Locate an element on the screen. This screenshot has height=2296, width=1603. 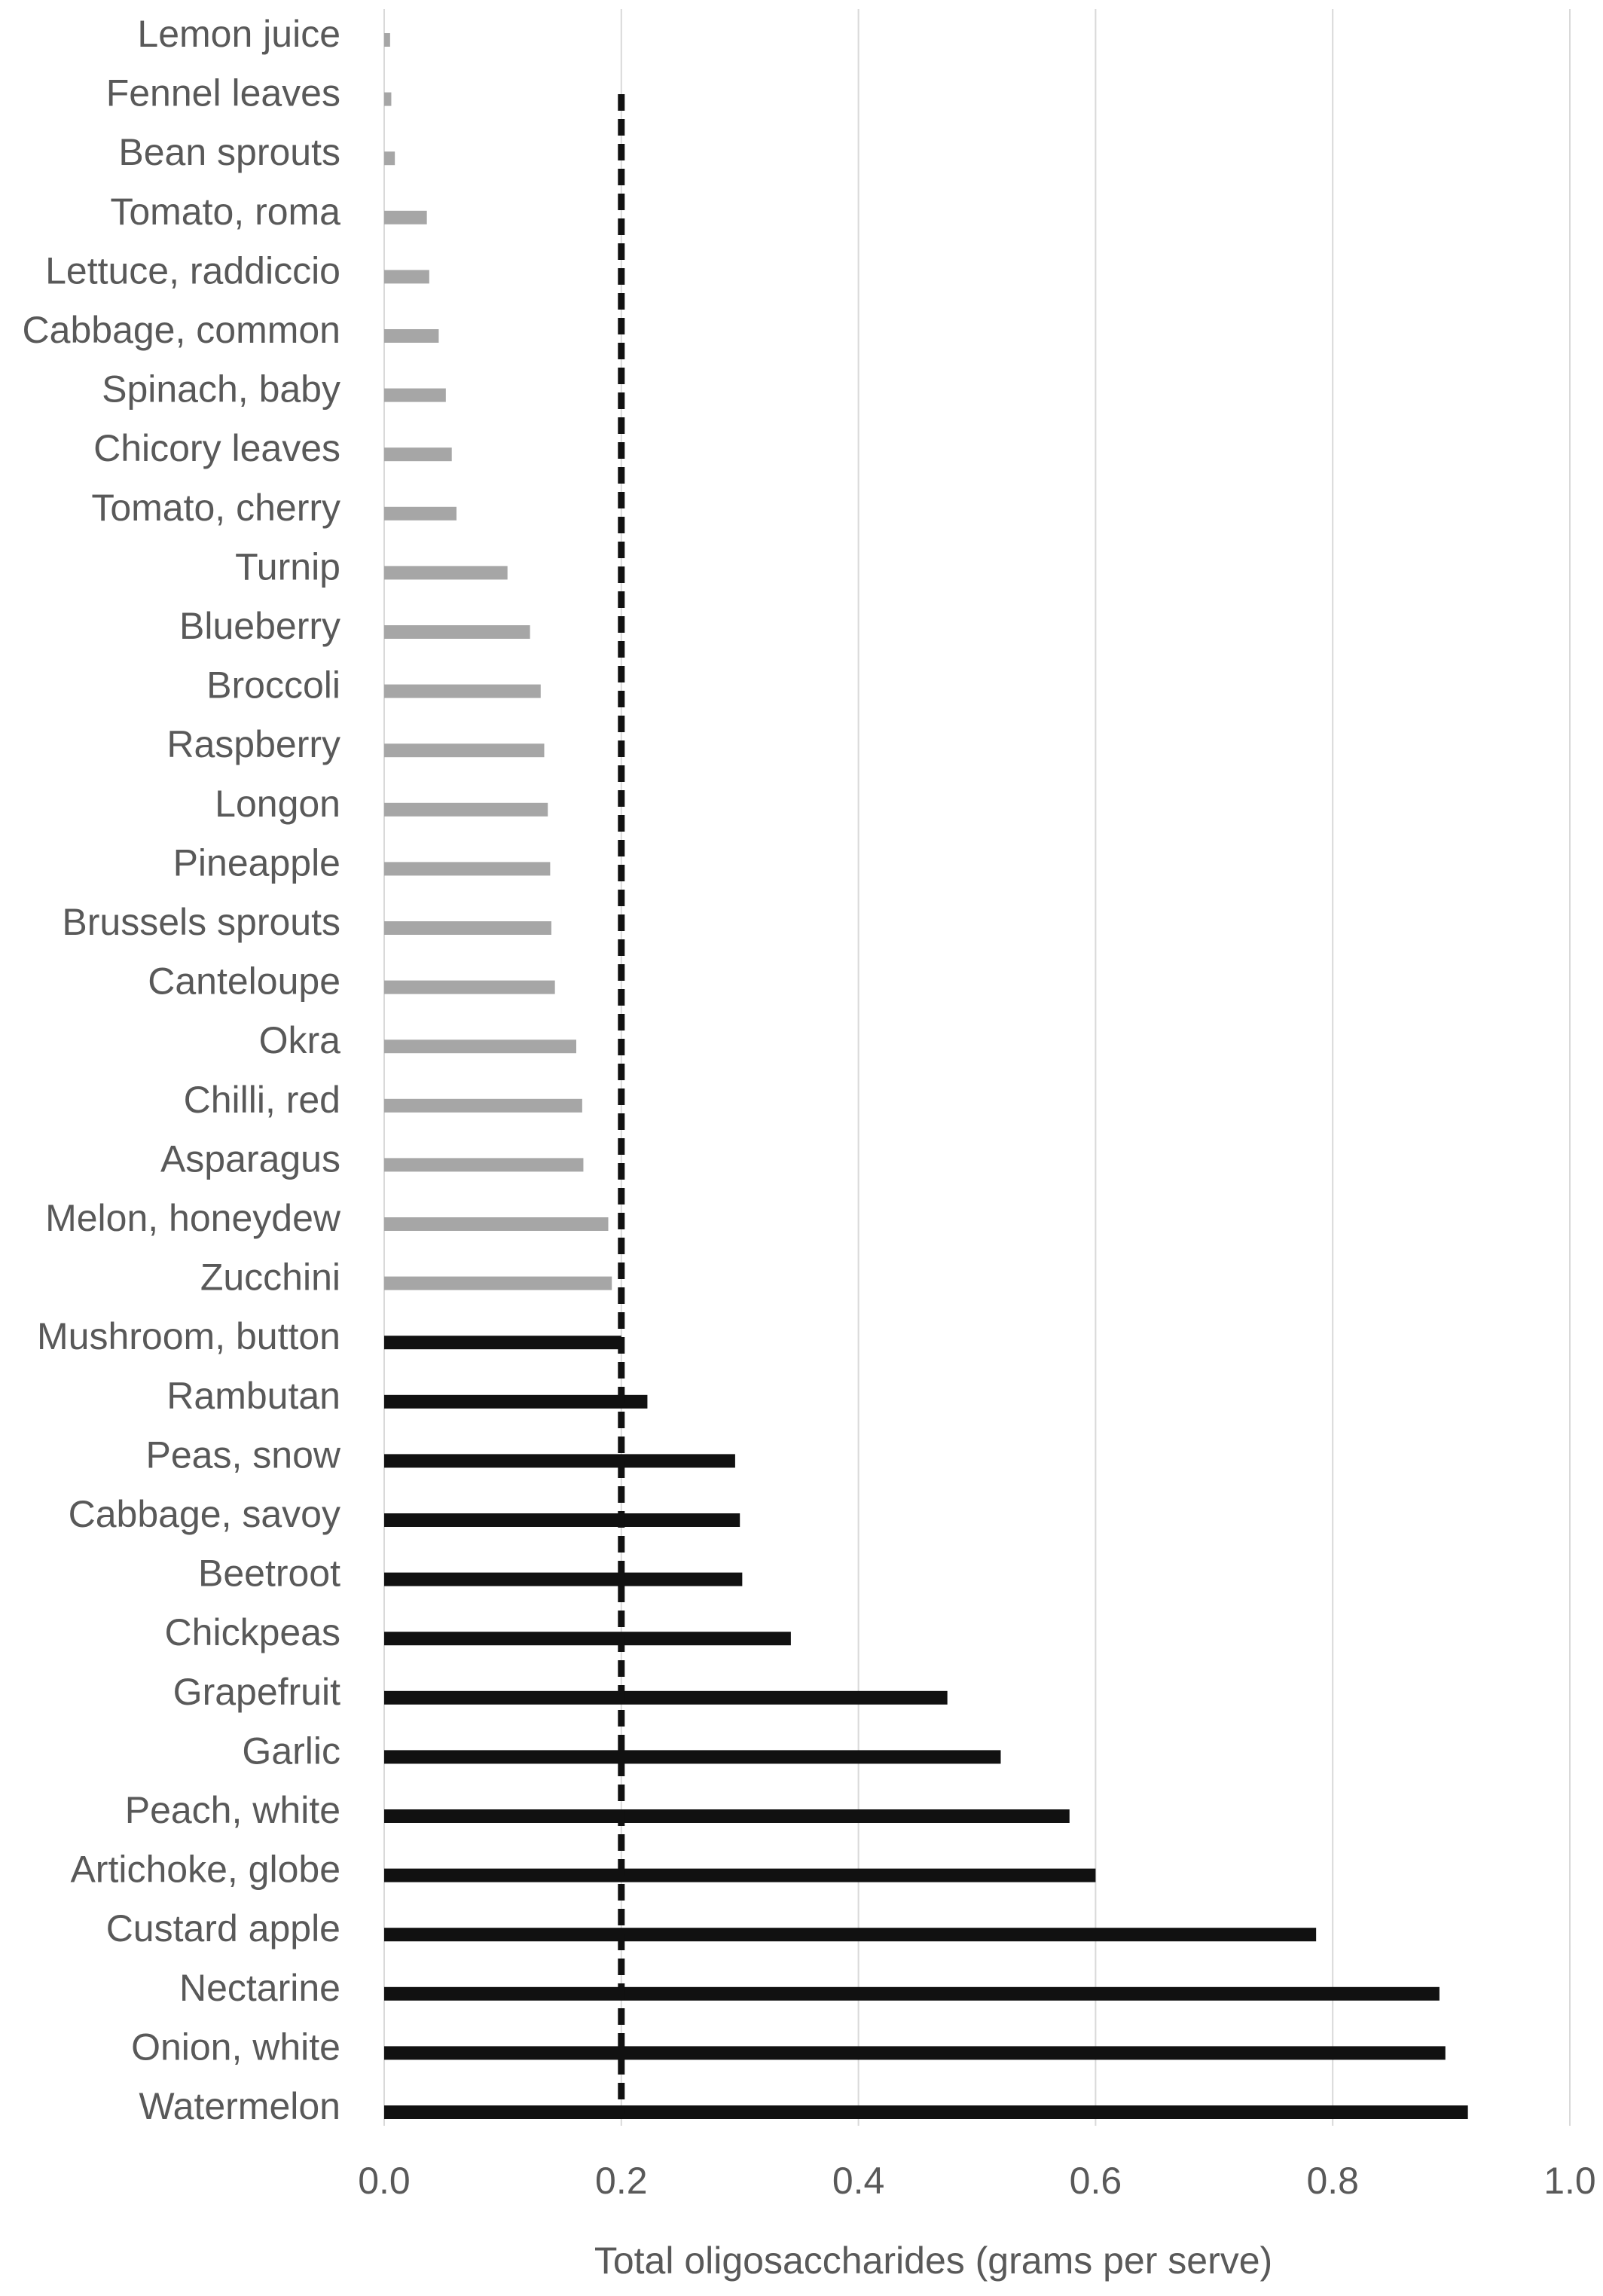
x-tick-label-0.6: 0.6 is located at coordinates (1096, 2181).